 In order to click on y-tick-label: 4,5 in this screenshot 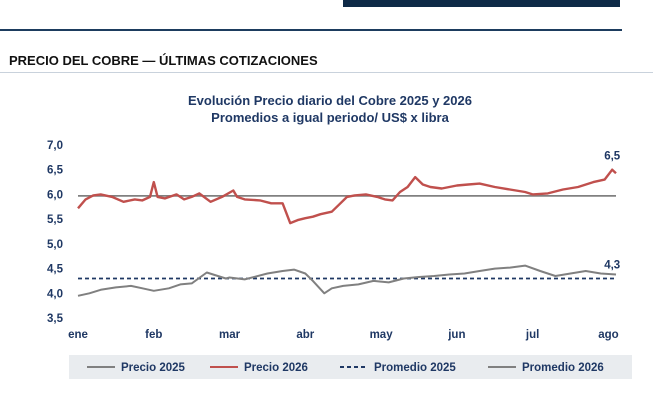, I will do `click(55, 270)`.